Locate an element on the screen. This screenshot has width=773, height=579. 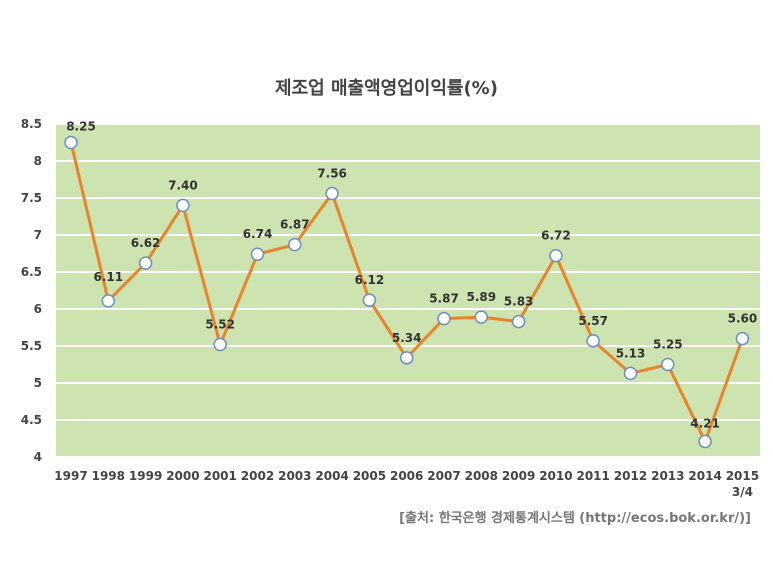
data-label: 5.52 is located at coordinates (220, 325).